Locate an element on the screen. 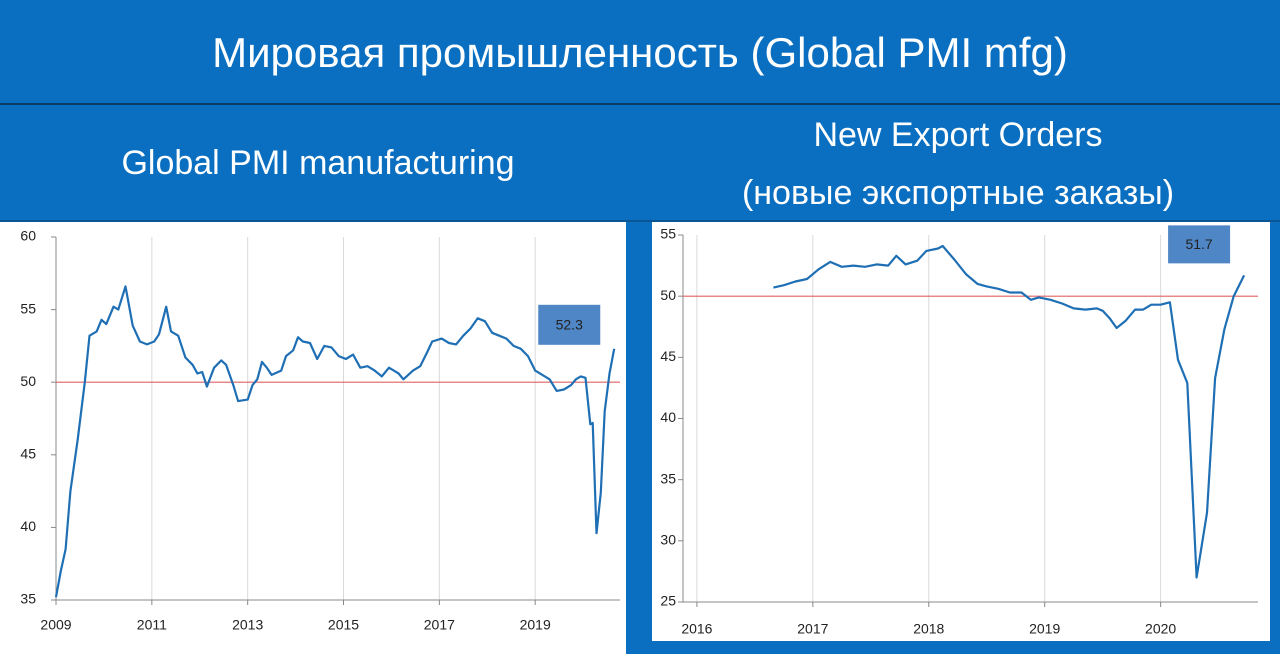 The image size is (1280, 654). chart-title: Global PMI manufacturing is located at coordinates (317, 163).